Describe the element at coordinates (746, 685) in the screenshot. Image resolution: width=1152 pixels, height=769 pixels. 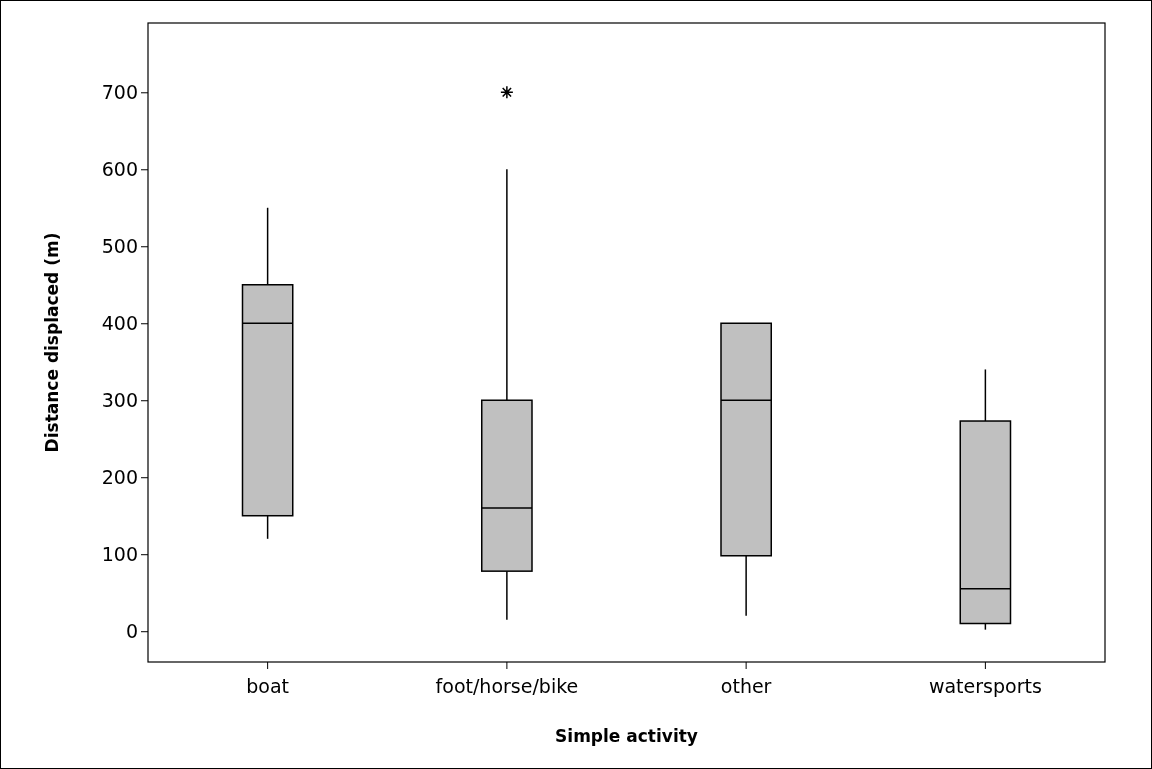
I see `x-tick-label: other` at that location.